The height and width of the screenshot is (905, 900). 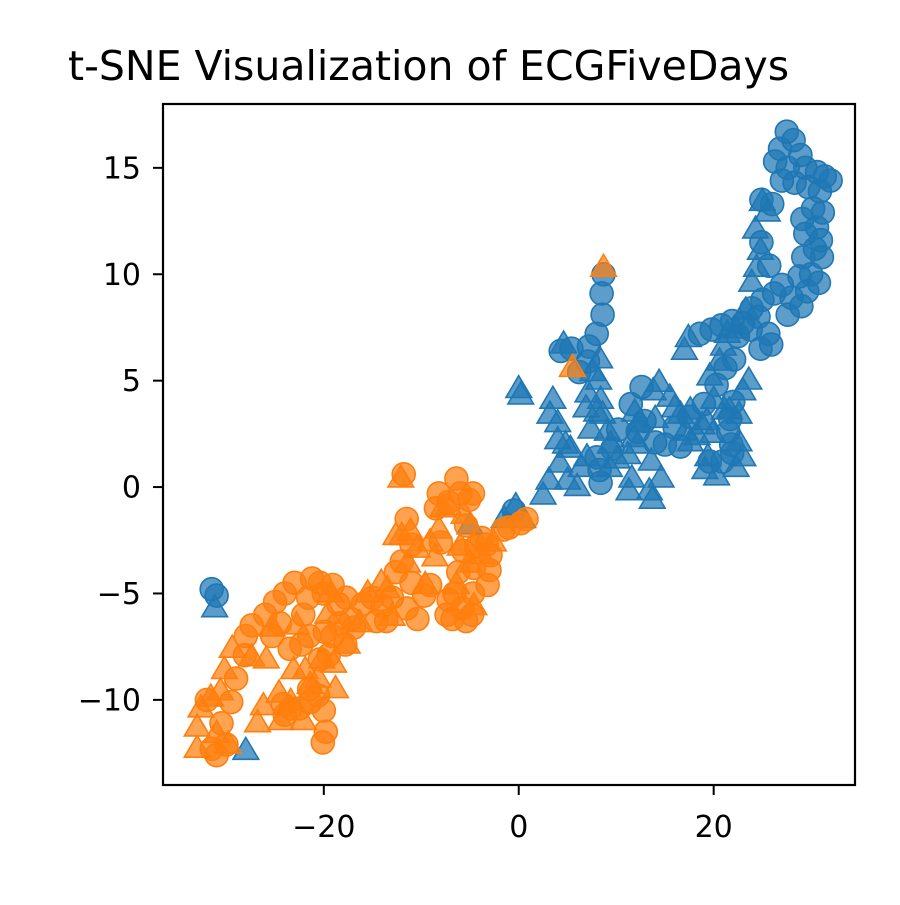 I want to click on x-axis: −20 0 20, so click(x=512, y=815).